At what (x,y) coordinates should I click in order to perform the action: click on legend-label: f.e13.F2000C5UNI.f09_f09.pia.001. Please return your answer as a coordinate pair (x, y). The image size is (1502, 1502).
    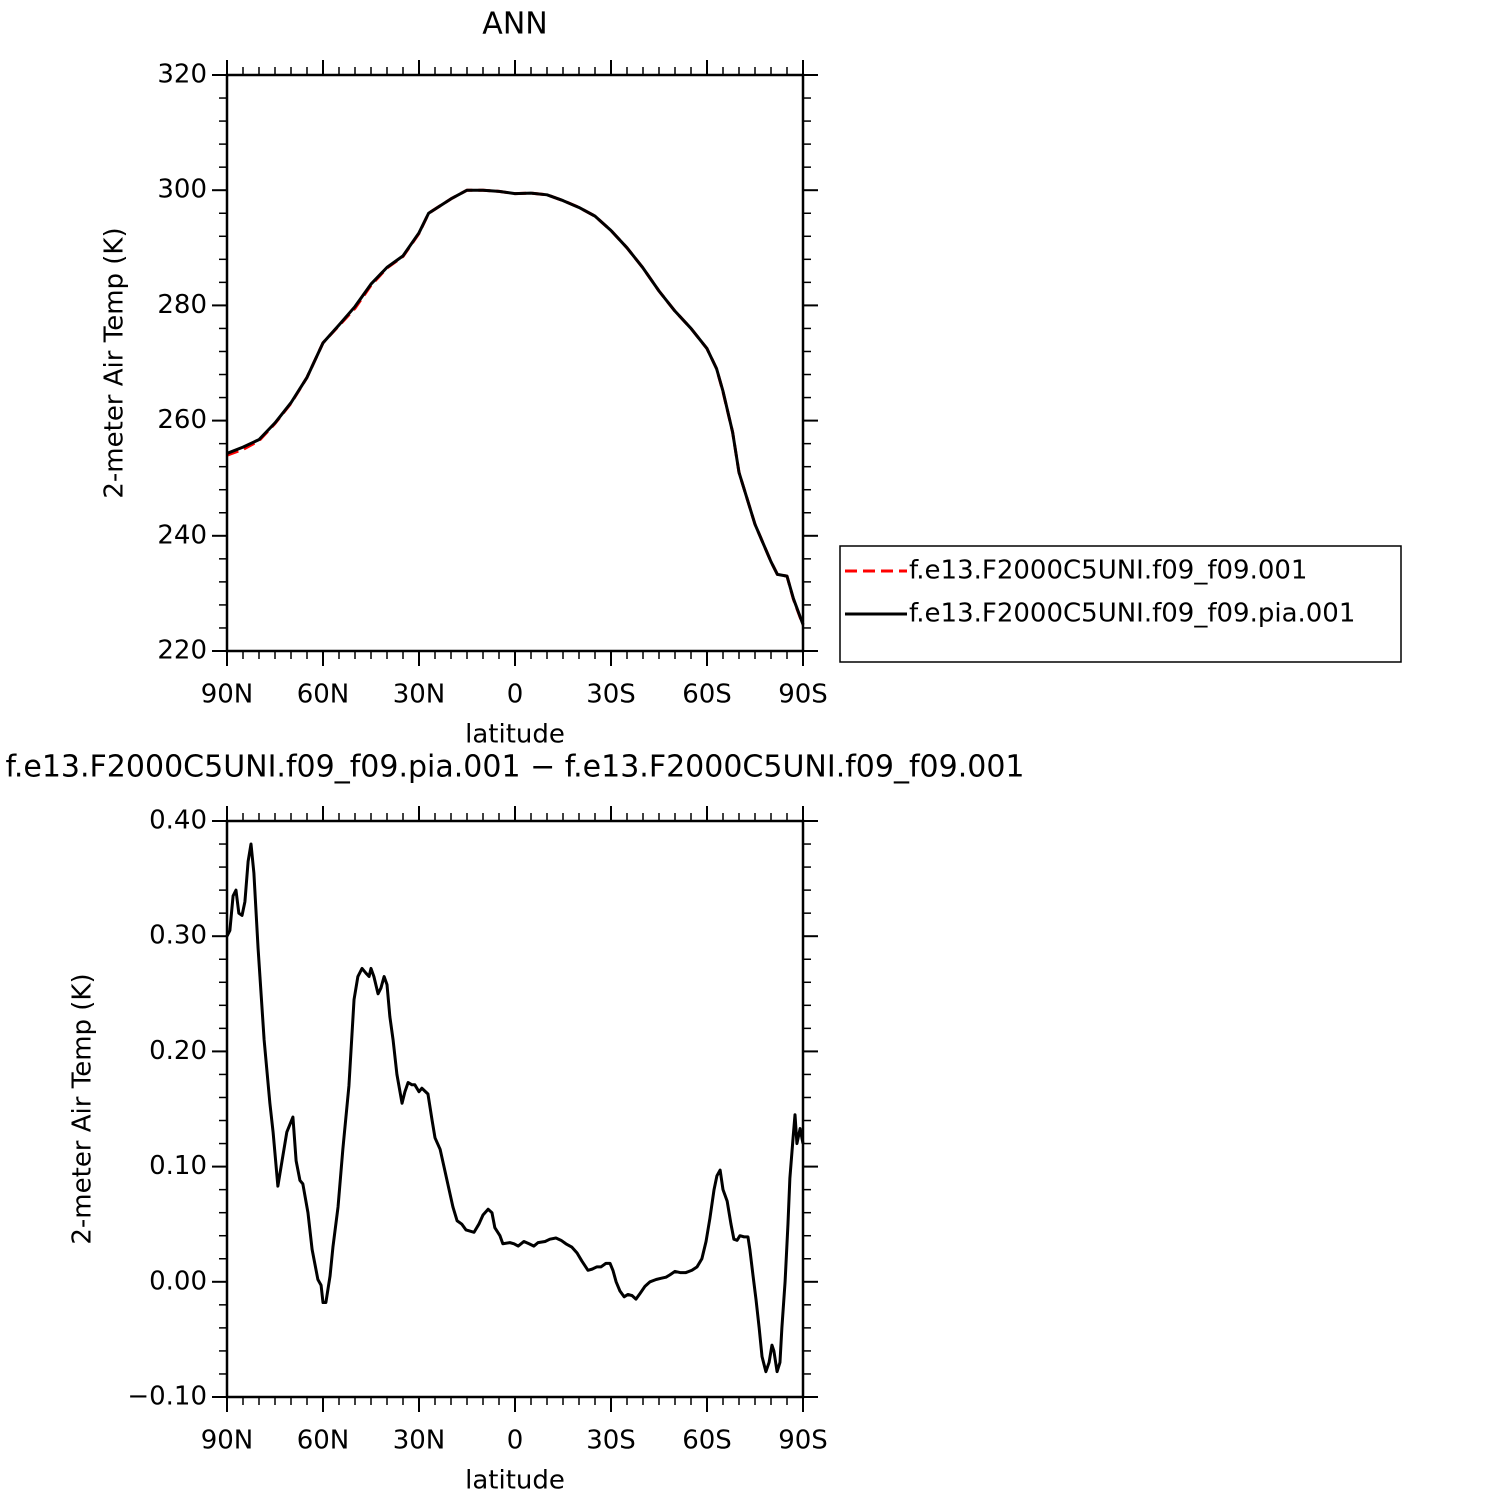
    Looking at the image, I should click on (1132, 614).